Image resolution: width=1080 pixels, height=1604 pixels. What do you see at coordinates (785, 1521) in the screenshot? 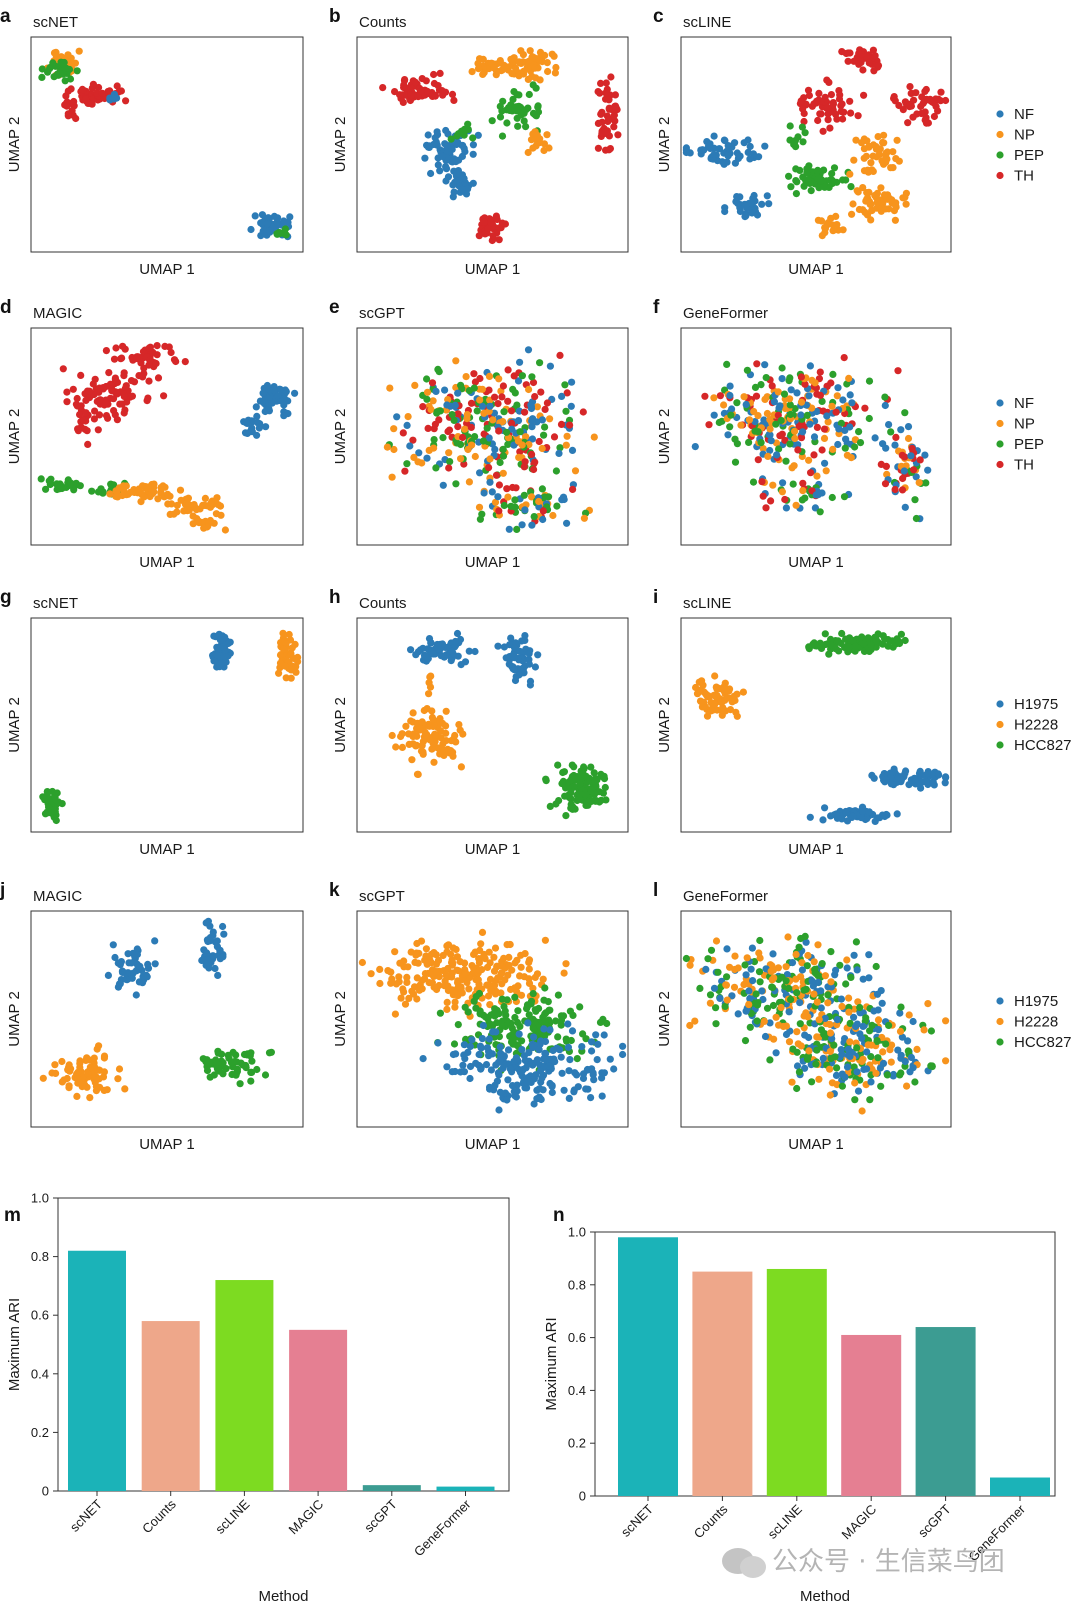
I see `x-tick-label: scLINE` at bounding box center [785, 1521].